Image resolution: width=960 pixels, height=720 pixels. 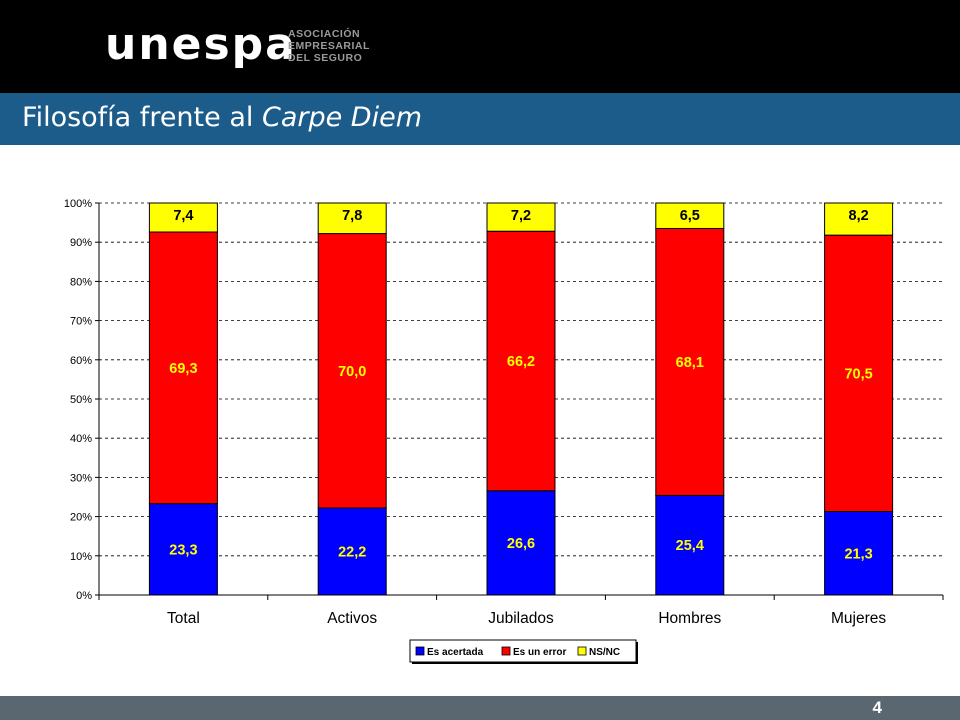 I want to click on data-label: 7,2, so click(x=521, y=216).